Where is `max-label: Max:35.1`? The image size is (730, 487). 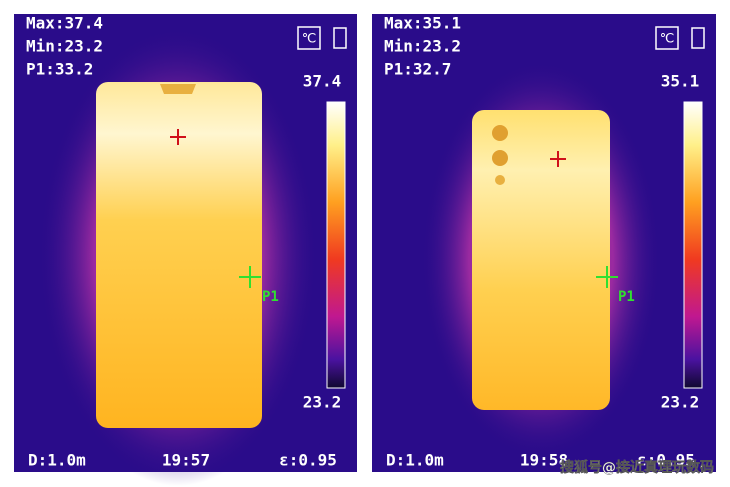
max-label: Max:35.1 is located at coordinates (422, 23).